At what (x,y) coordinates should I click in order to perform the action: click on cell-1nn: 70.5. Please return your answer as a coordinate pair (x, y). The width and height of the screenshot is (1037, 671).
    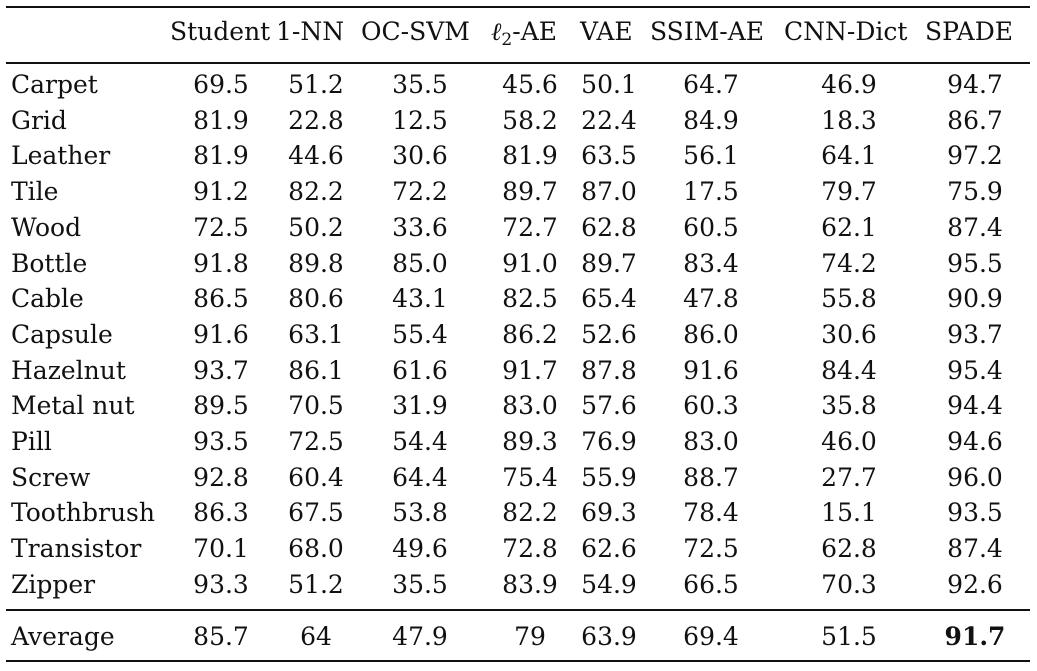
    Looking at the image, I should click on (316, 405).